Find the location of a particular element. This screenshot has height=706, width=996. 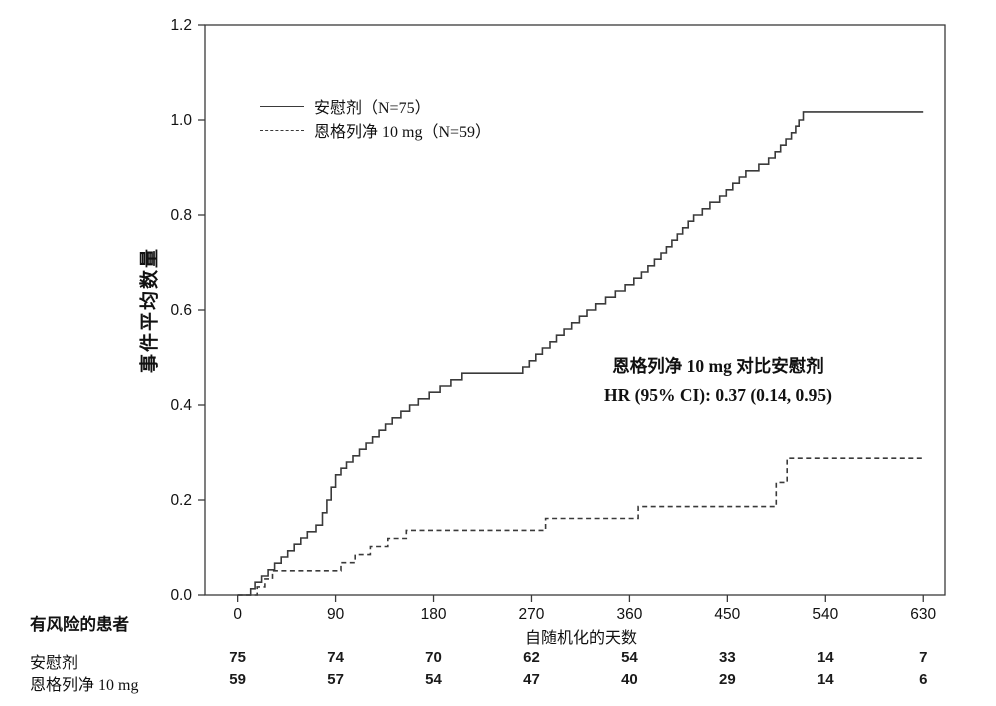

risk-count: 70 is located at coordinates (433, 657).